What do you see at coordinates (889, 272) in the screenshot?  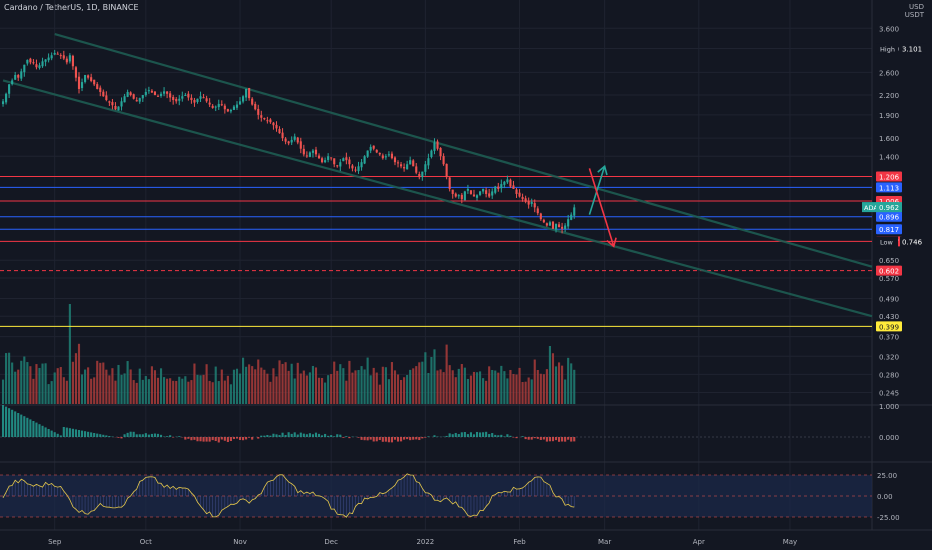 I see `level-tag-label: 0.602` at bounding box center [889, 272].